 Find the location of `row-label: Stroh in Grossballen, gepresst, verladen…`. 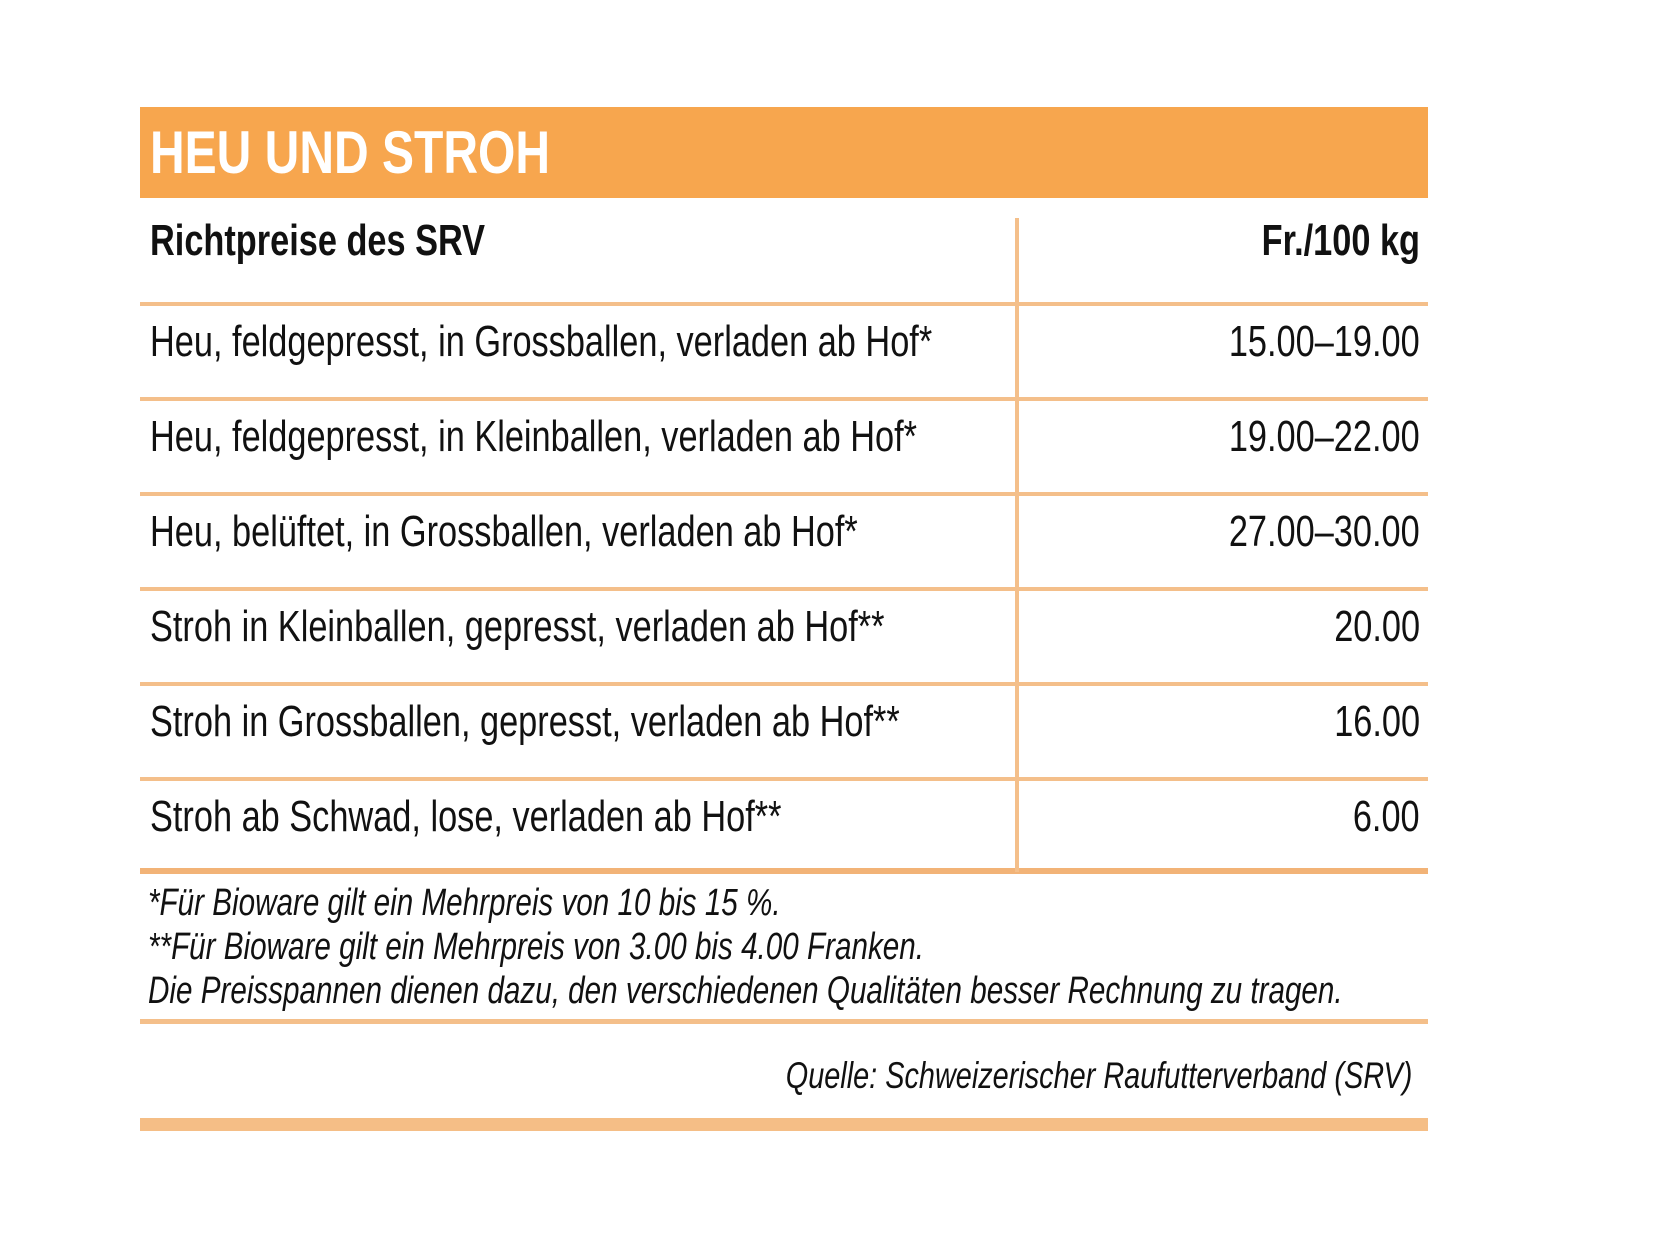

row-label: Stroh in Grossballen, gepresst, verladen… is located at coordinates (525, 721).